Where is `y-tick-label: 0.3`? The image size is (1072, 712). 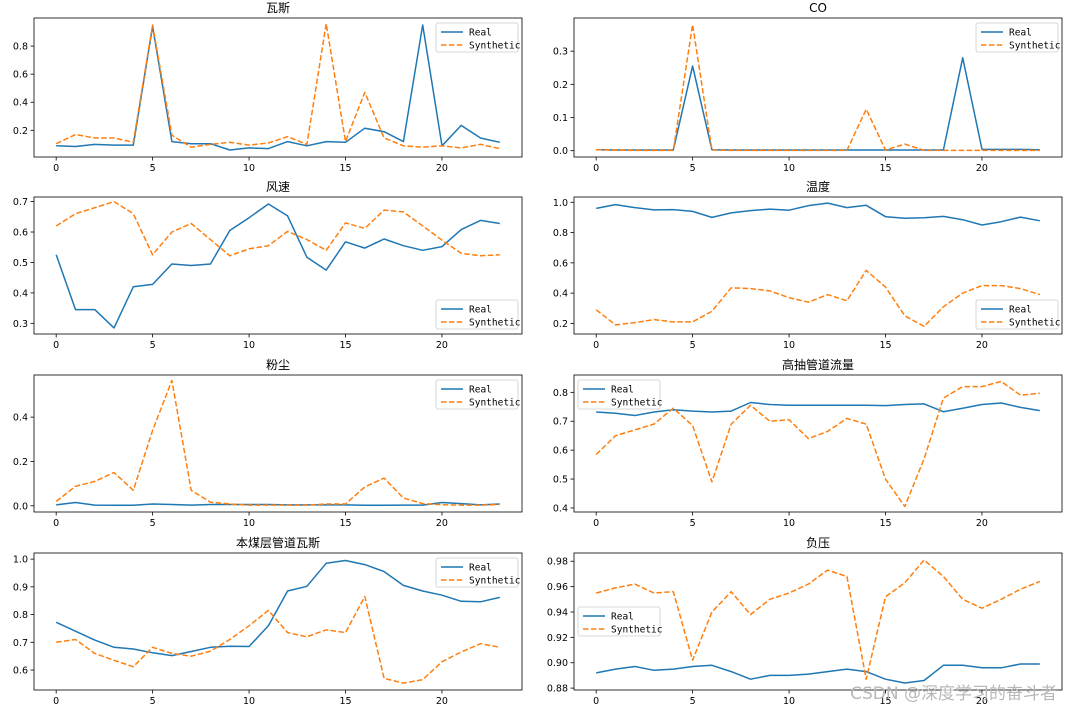
y-tick-label: 0.3 is located at coordinates (560, 52).